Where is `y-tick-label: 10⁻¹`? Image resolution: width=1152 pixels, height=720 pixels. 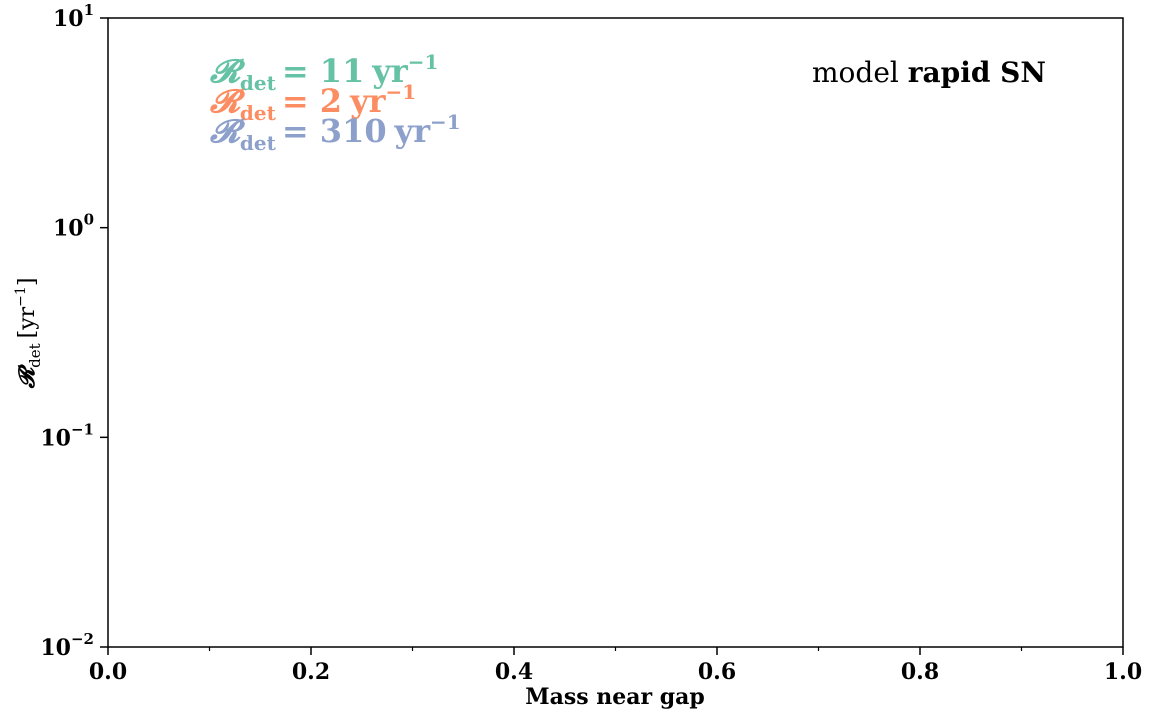 y-tick-label: 10⁻¹ is located at coordinates (67, 435).